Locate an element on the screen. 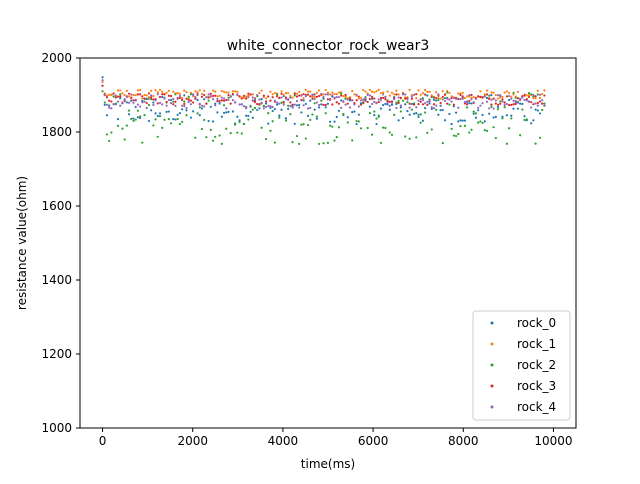 Image resolution: width=640 pixels, height=484 pixels. x-axis-label: time(ms) is located at coordinates (328, 464).